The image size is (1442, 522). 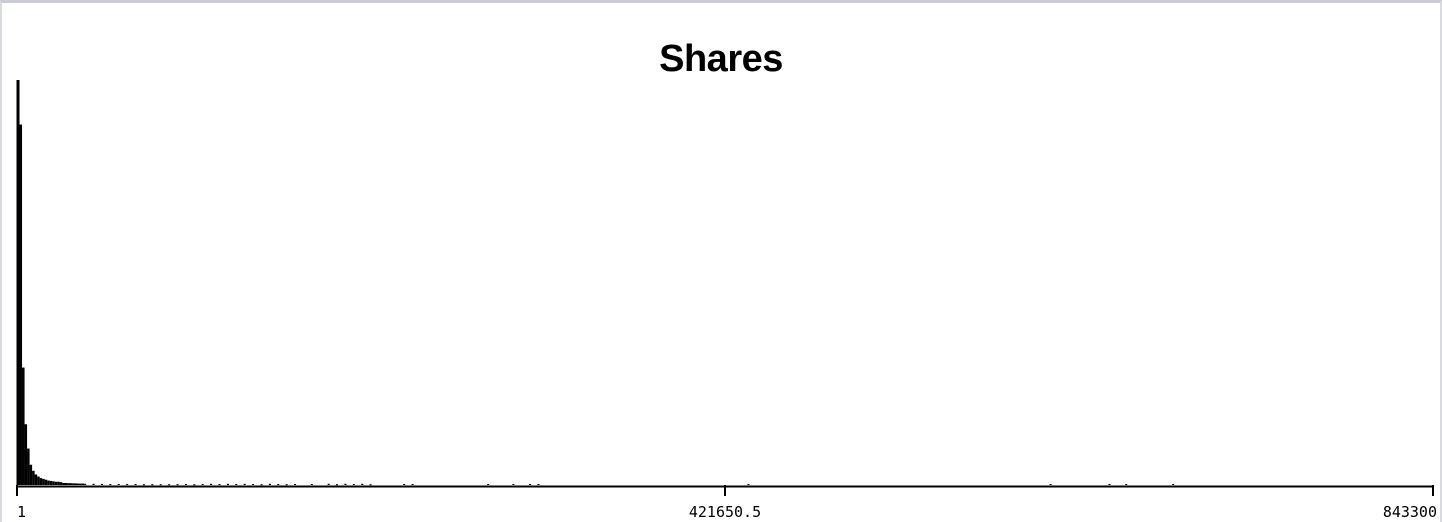 I want to click on x-tick-label: 1, so click(x=21, y=512).